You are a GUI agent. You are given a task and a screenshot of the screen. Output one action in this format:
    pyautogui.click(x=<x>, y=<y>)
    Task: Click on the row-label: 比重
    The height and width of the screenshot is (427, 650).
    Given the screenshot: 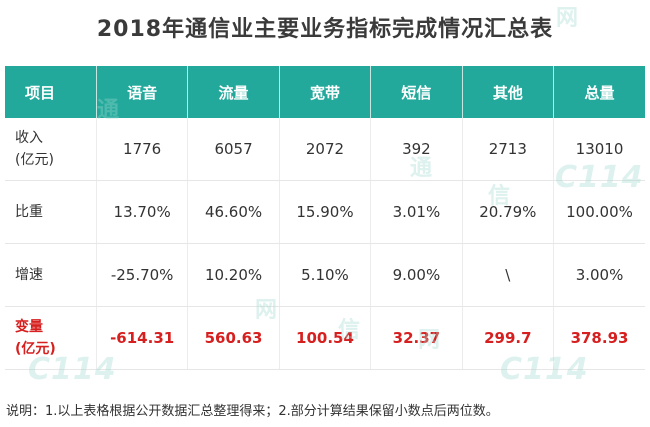 What is the action you would take?
    pyautogui.click(x=51, y=212)
    